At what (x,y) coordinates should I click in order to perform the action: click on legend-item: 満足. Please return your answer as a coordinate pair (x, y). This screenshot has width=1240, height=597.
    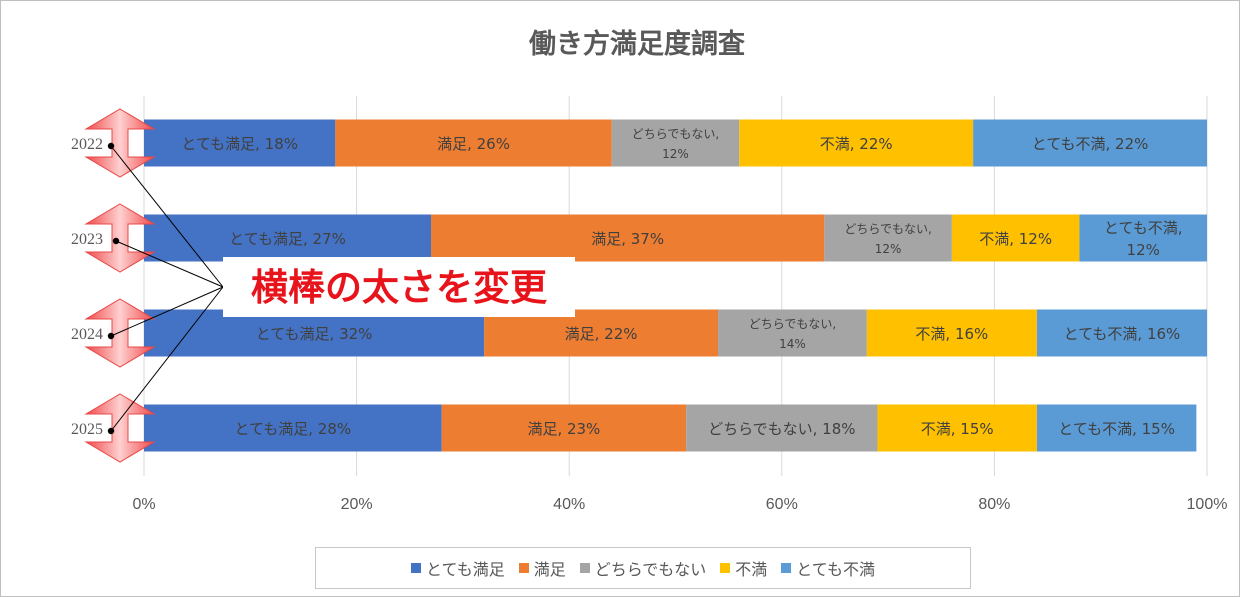
    Looking at the image, I should click on (542, 568).